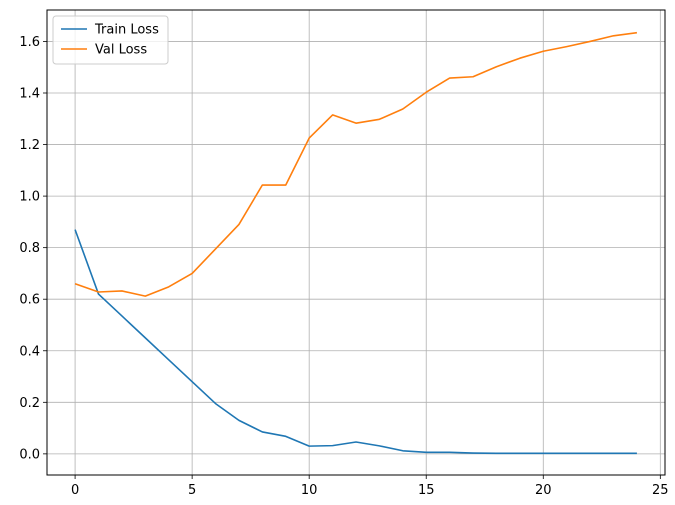  I want to click on x-tick-label: 15, so click(426, 490).